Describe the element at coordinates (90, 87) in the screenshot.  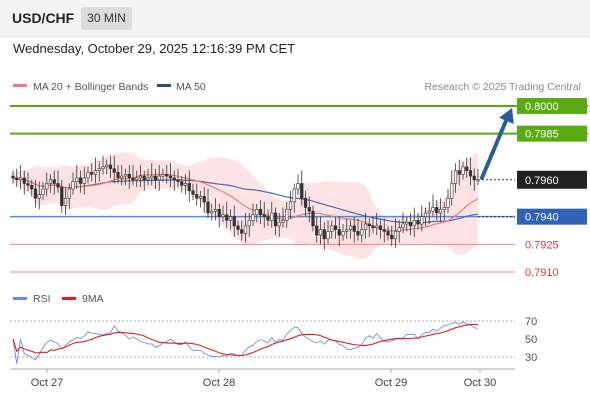
I see `ma20-legend-label: MA 20 + Bollinger Bands` at that location.